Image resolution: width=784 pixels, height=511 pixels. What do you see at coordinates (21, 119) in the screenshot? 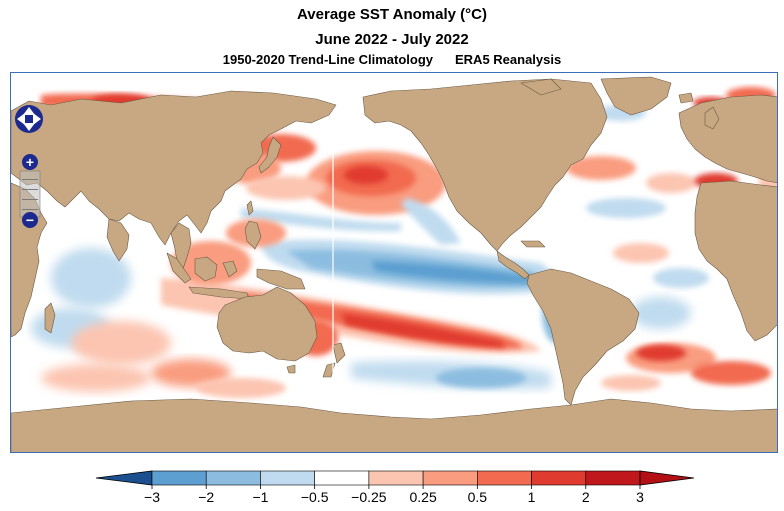
I see `pan-left-button` at bounding box center [21, 119].